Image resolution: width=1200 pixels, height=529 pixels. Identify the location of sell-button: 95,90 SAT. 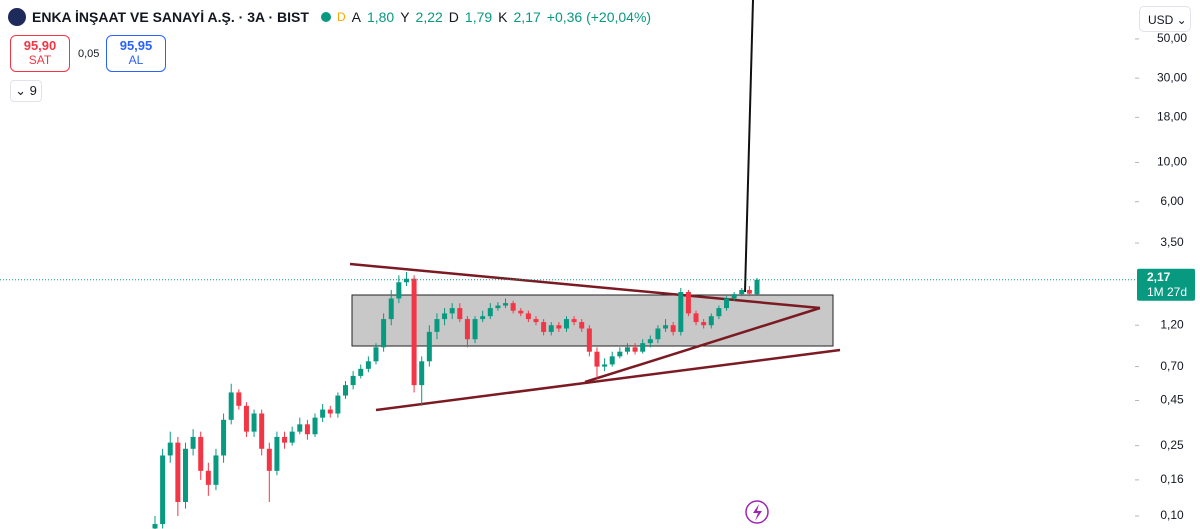
(40, 53).